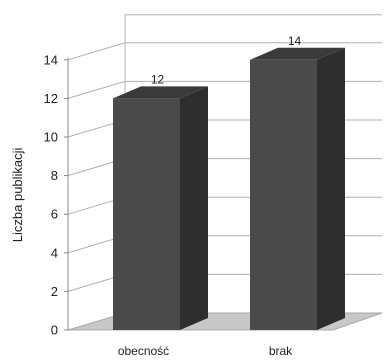 The width and height of the screenshot is (389, 363). I want to click on data-labels: 12 14, so click(226, 60).